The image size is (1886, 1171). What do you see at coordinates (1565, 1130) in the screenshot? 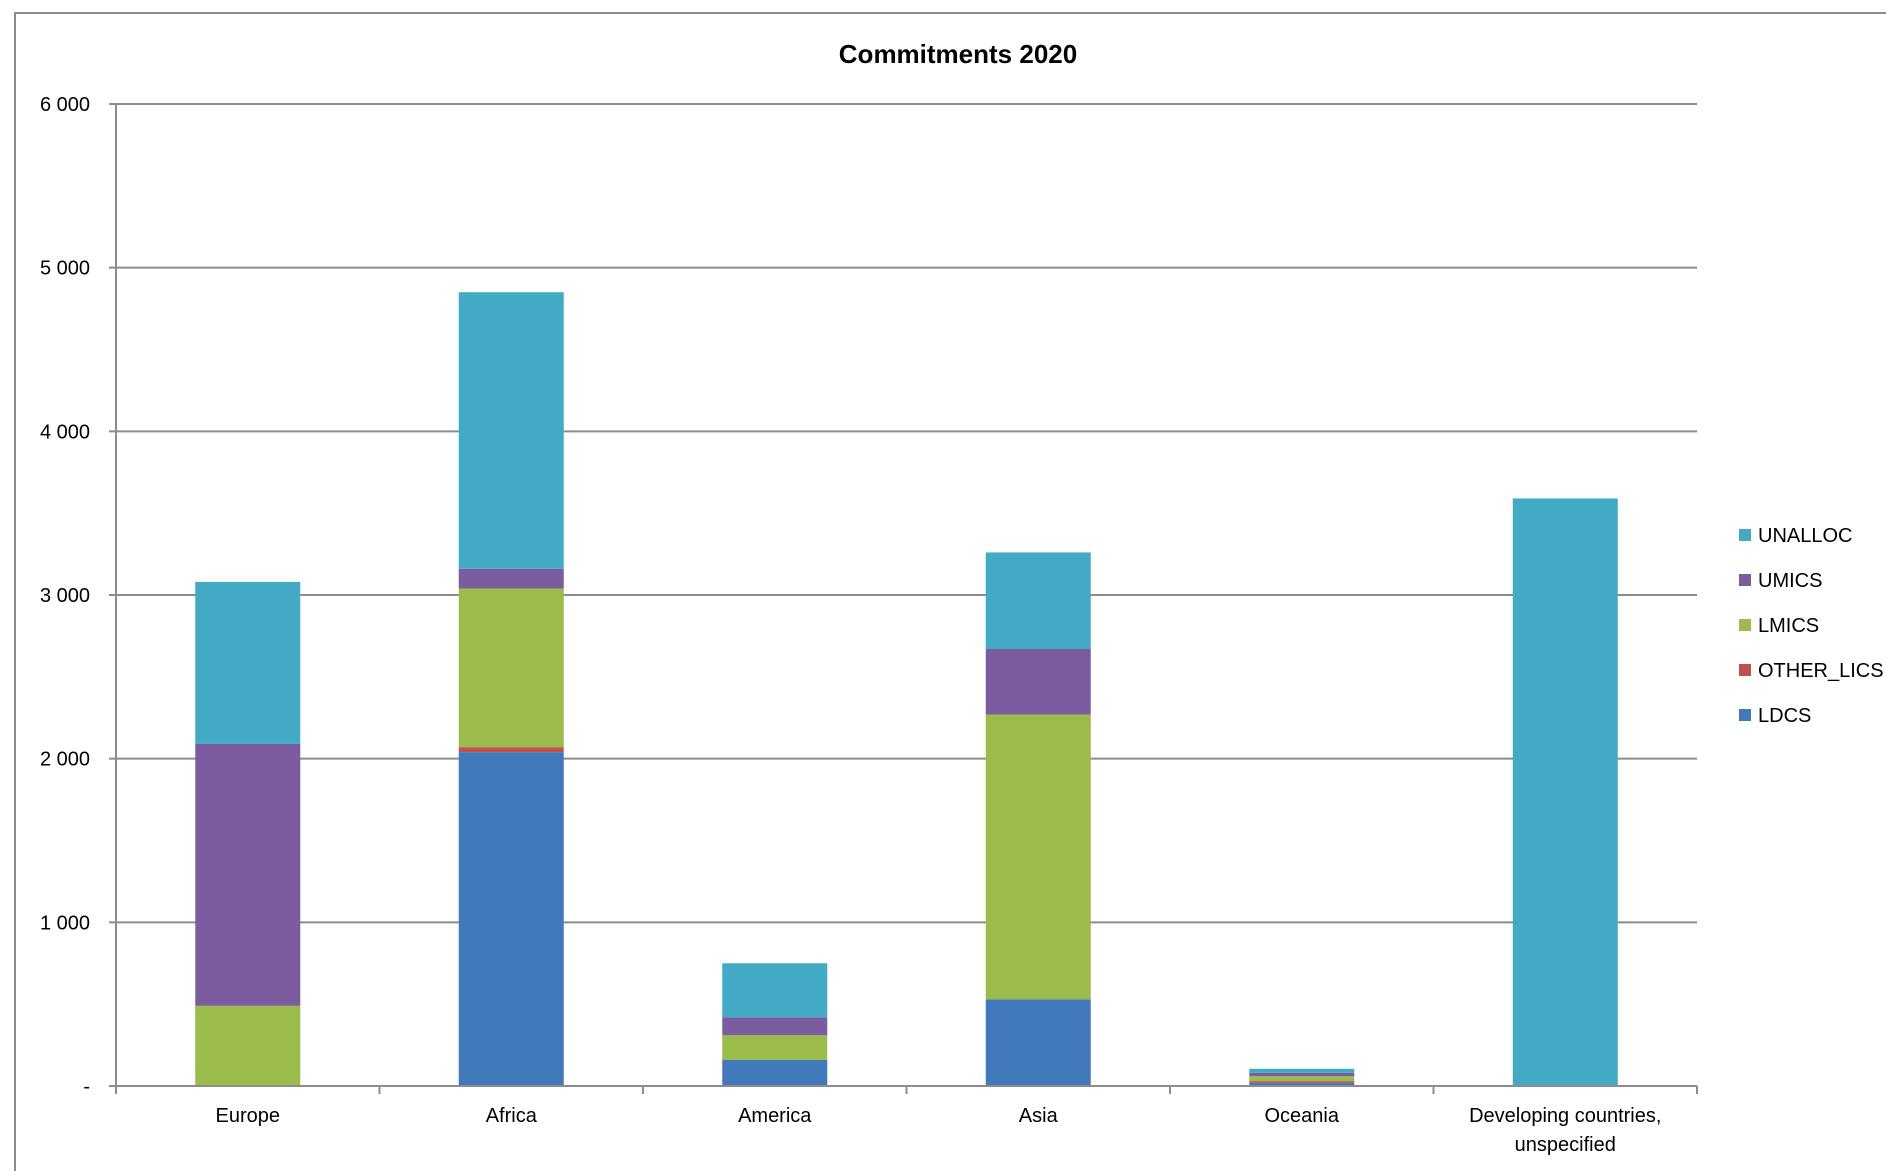
I see `x-tick-label: Developing countries, unspecified` at bounding box center [1565, 1130].